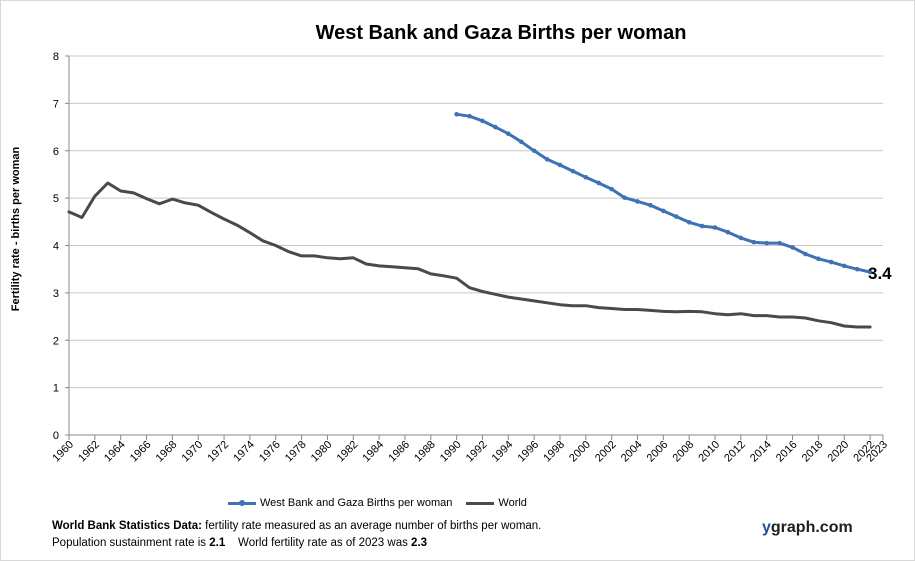 Image resolution: width=915 pixels, height=561 pixels. I want to click on legend-label-world: World, so click(512, 503).